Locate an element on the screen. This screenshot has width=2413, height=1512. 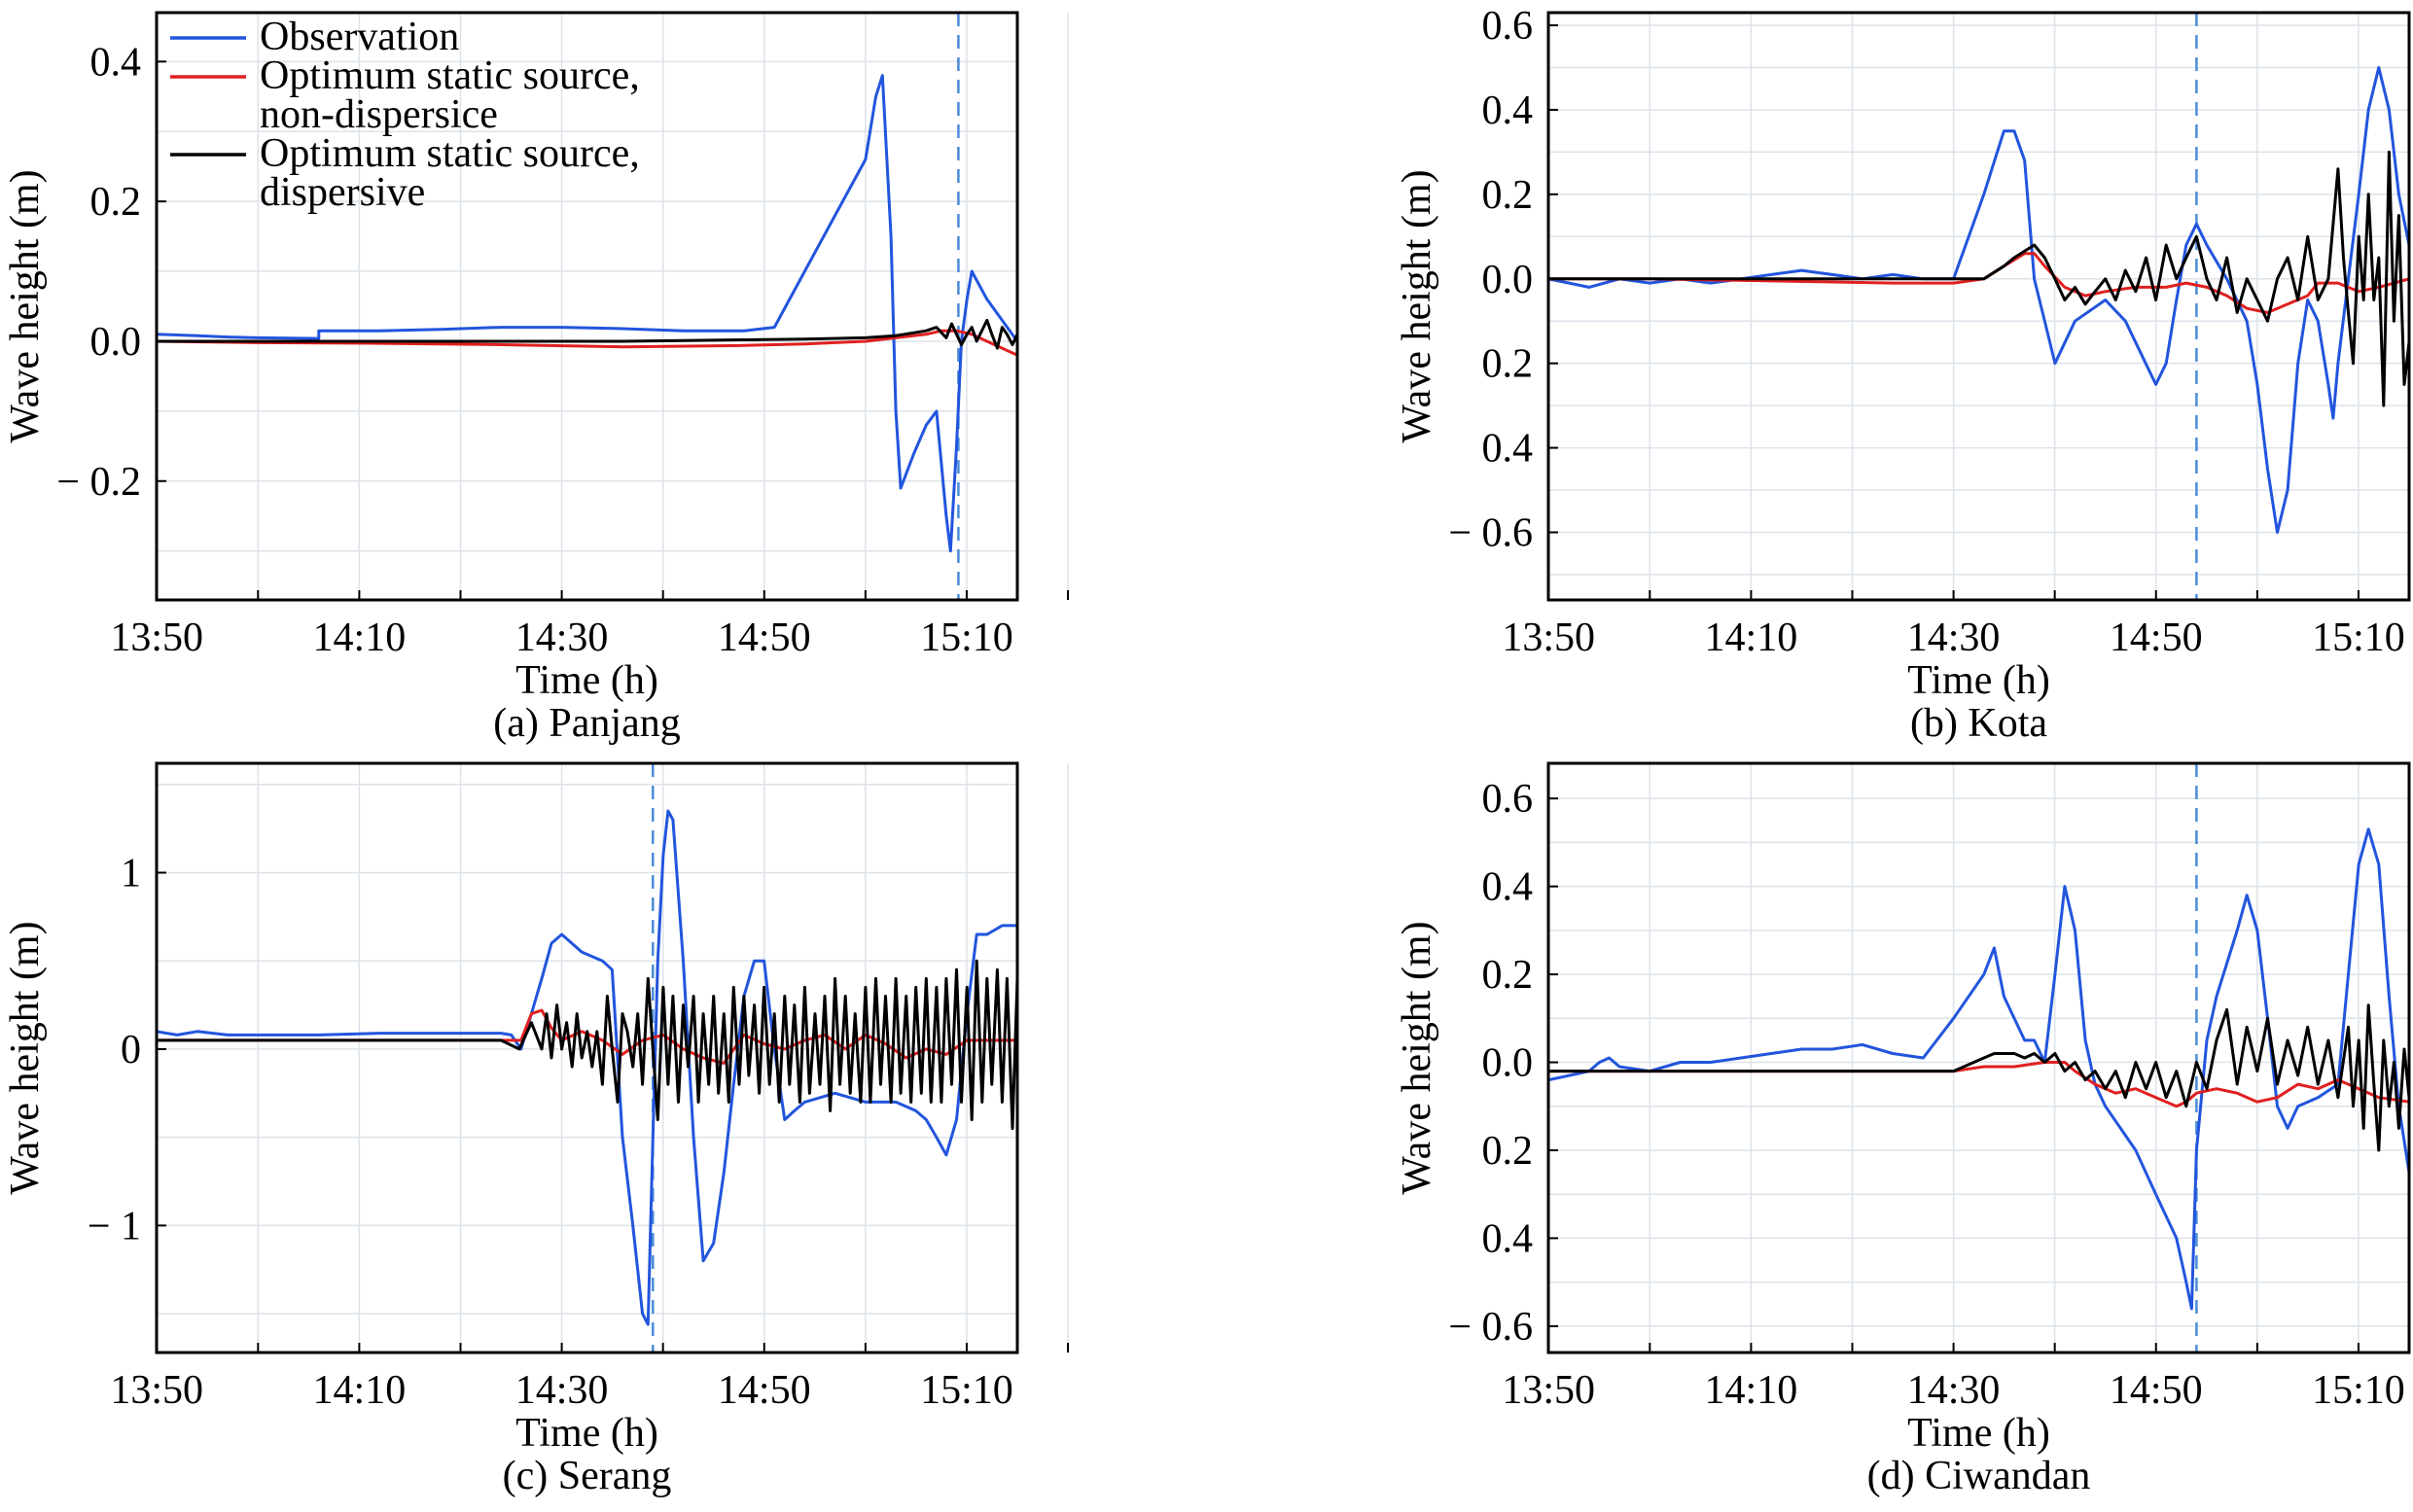
y-tick-label: 1 is located at coordinates (131, 873).